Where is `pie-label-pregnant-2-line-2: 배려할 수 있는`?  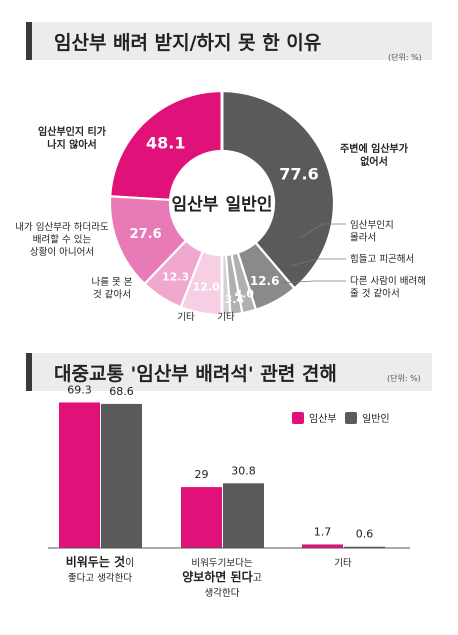
pie-label-pregnant-2-line-2: 배려할 수 있는 is located at coordinates (62, 240).